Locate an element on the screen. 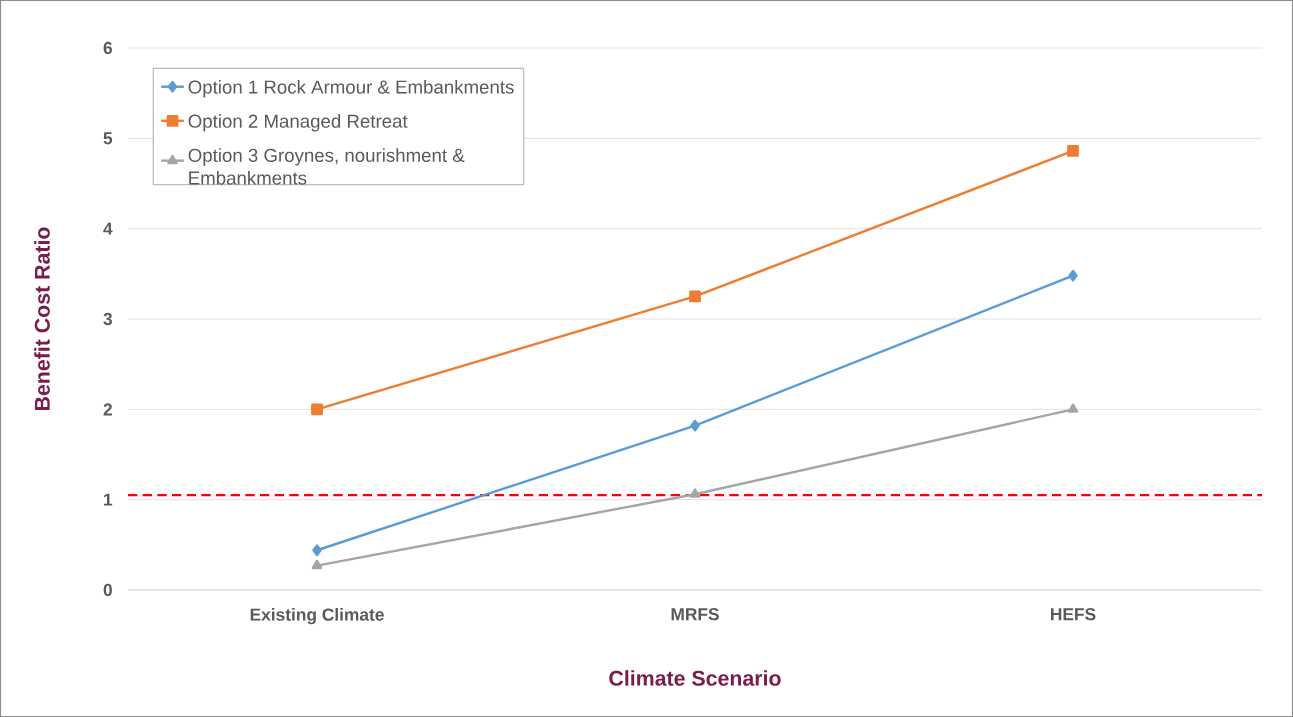 This screenshot has width=1293, height=717. y-tick-label: 0 is located at coordinates (107, 590).